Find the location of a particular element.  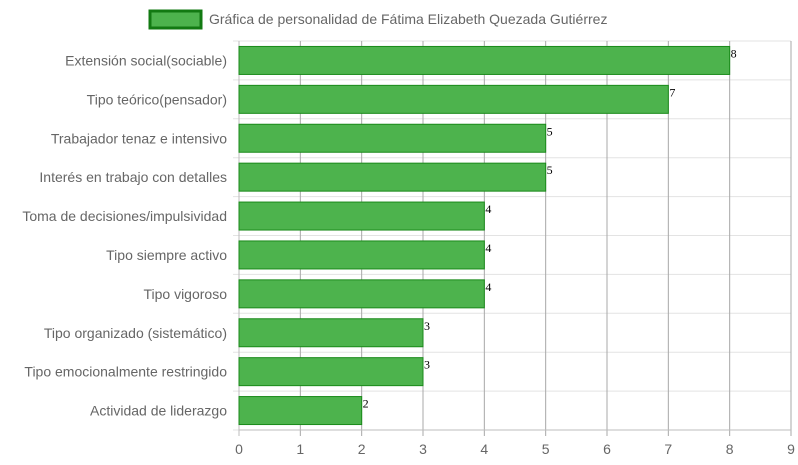

data-label: 7 is located at coordinates (672, 92).